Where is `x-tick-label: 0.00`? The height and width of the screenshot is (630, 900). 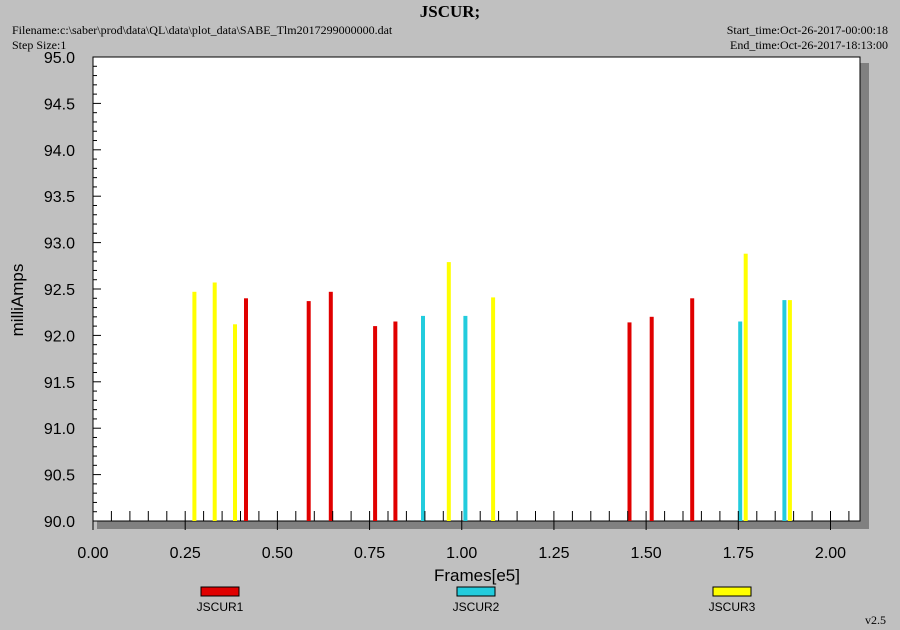 x-tick-label: 0.00 is located at coordinates (92, 553).